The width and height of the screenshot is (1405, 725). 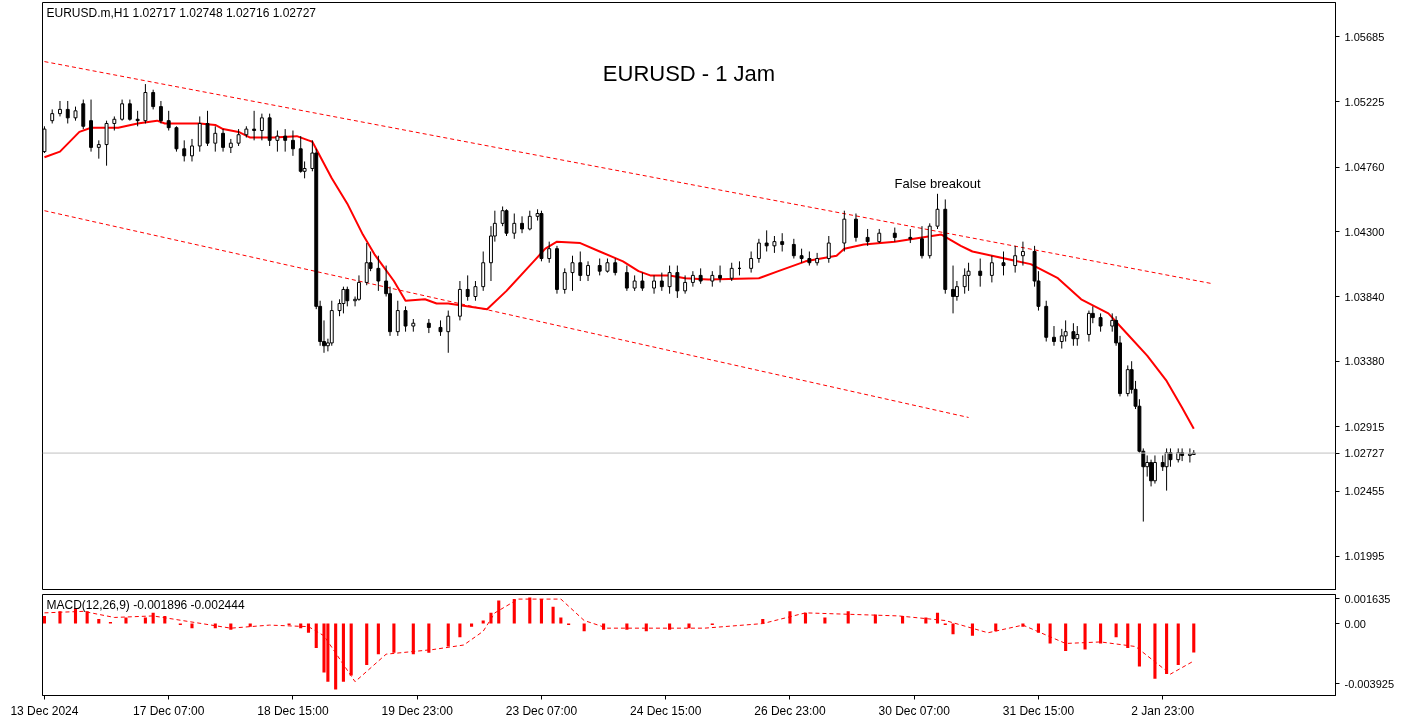 I want to click on y-tick-label: 1.05685, so click(x=1364, y=36).